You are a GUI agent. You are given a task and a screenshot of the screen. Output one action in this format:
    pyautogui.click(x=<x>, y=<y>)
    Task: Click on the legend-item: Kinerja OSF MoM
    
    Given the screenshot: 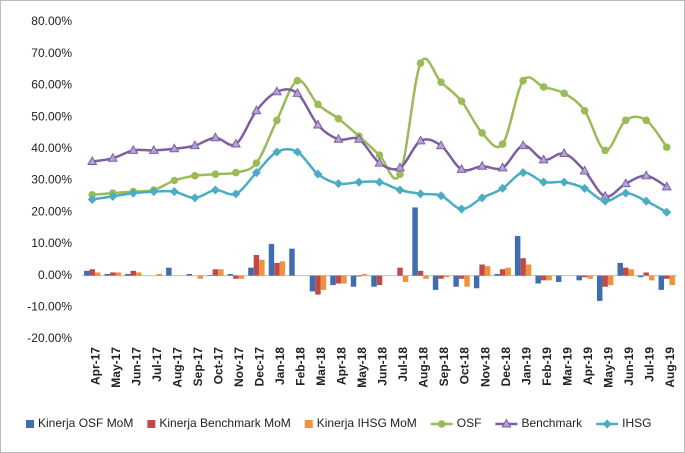 What is the action you would take?
    pyautogui.click(x=79, y=423)
    